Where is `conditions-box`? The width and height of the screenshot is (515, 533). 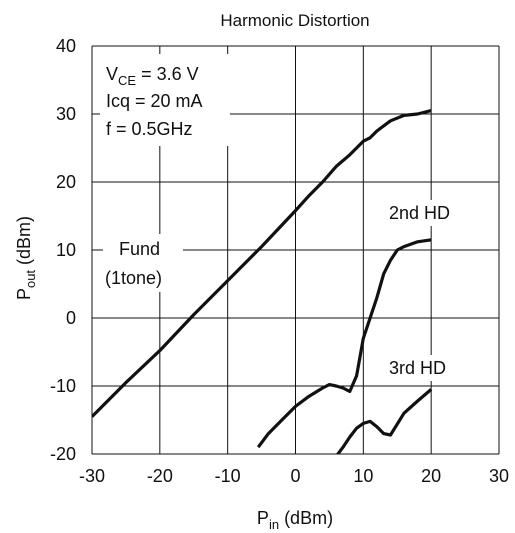 conditions-box is located at coordinates (165, 100).